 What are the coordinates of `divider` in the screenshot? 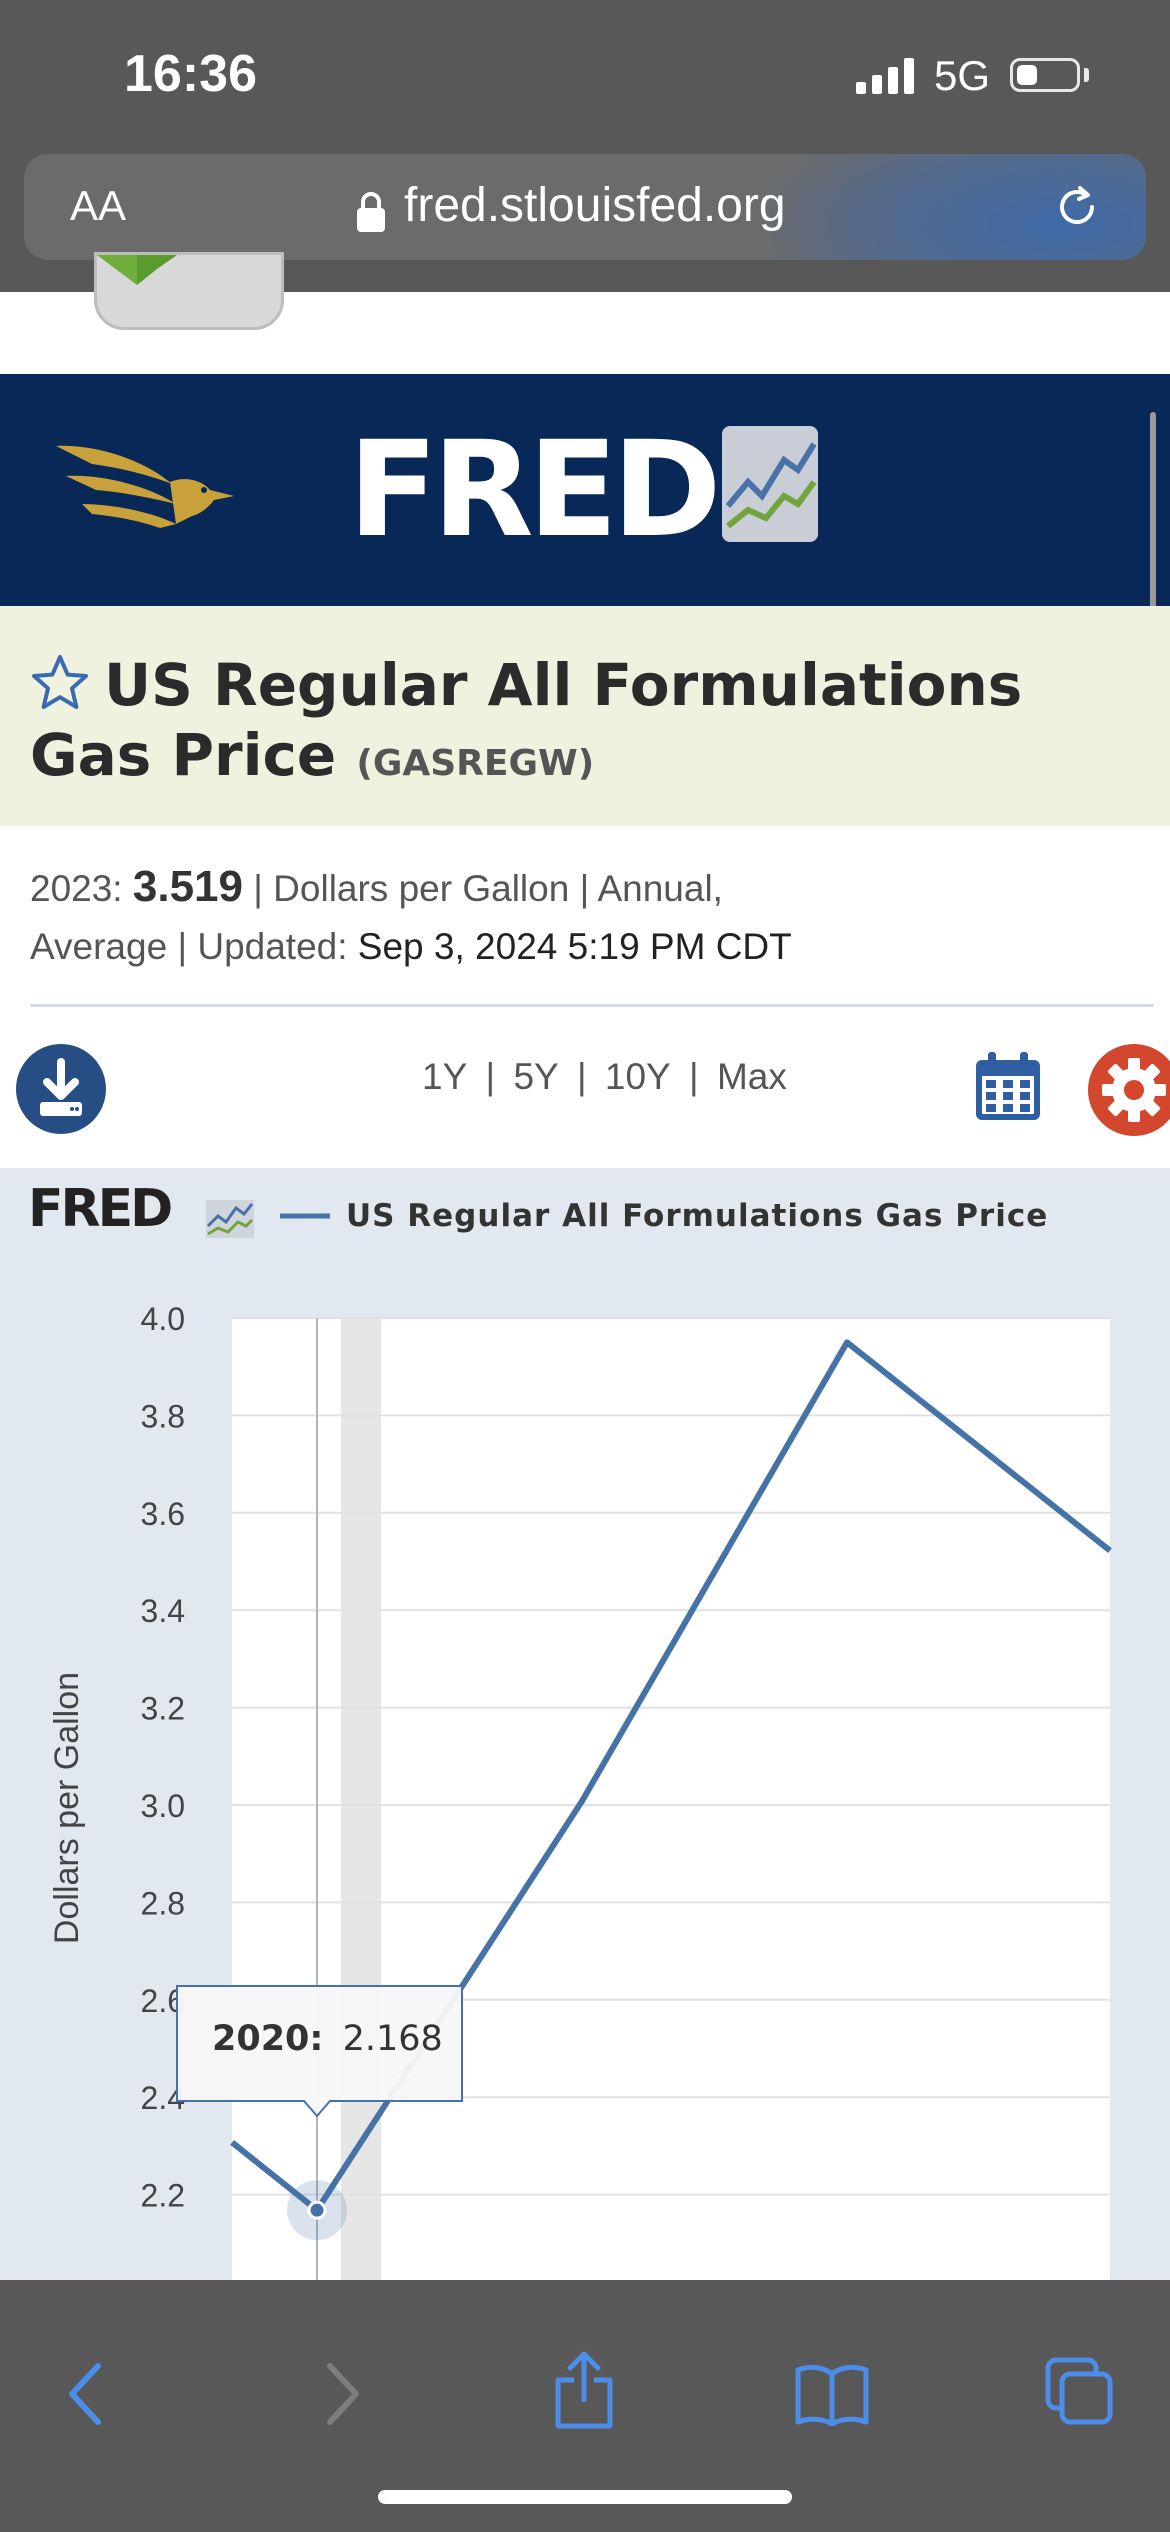 It's located at (592, 1005).